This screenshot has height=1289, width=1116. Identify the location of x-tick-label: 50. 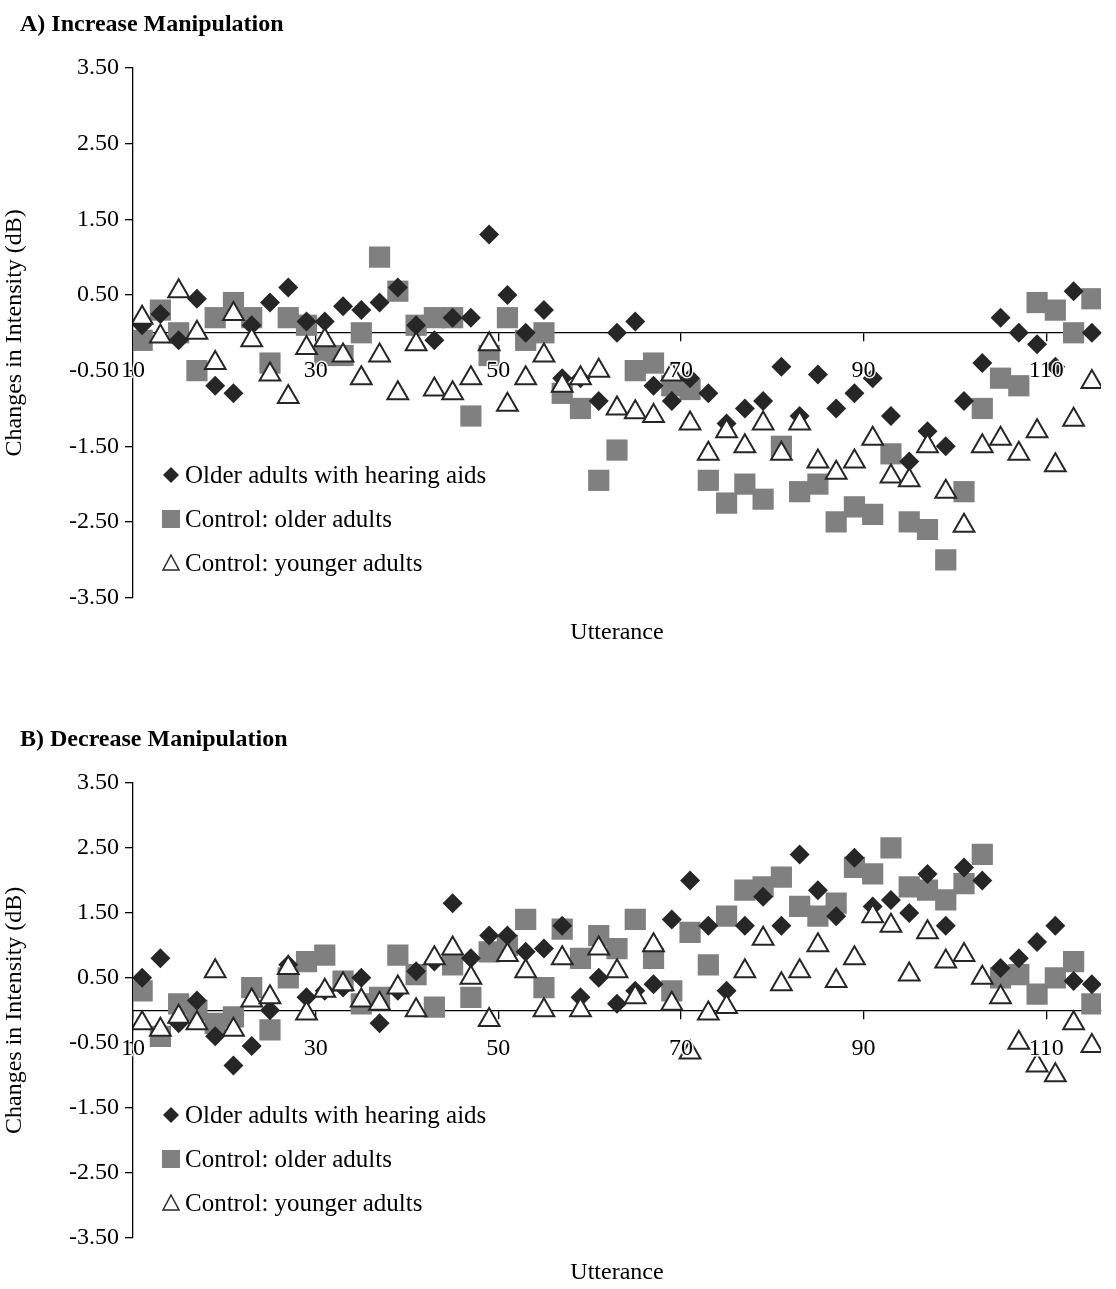
(498, 1046).